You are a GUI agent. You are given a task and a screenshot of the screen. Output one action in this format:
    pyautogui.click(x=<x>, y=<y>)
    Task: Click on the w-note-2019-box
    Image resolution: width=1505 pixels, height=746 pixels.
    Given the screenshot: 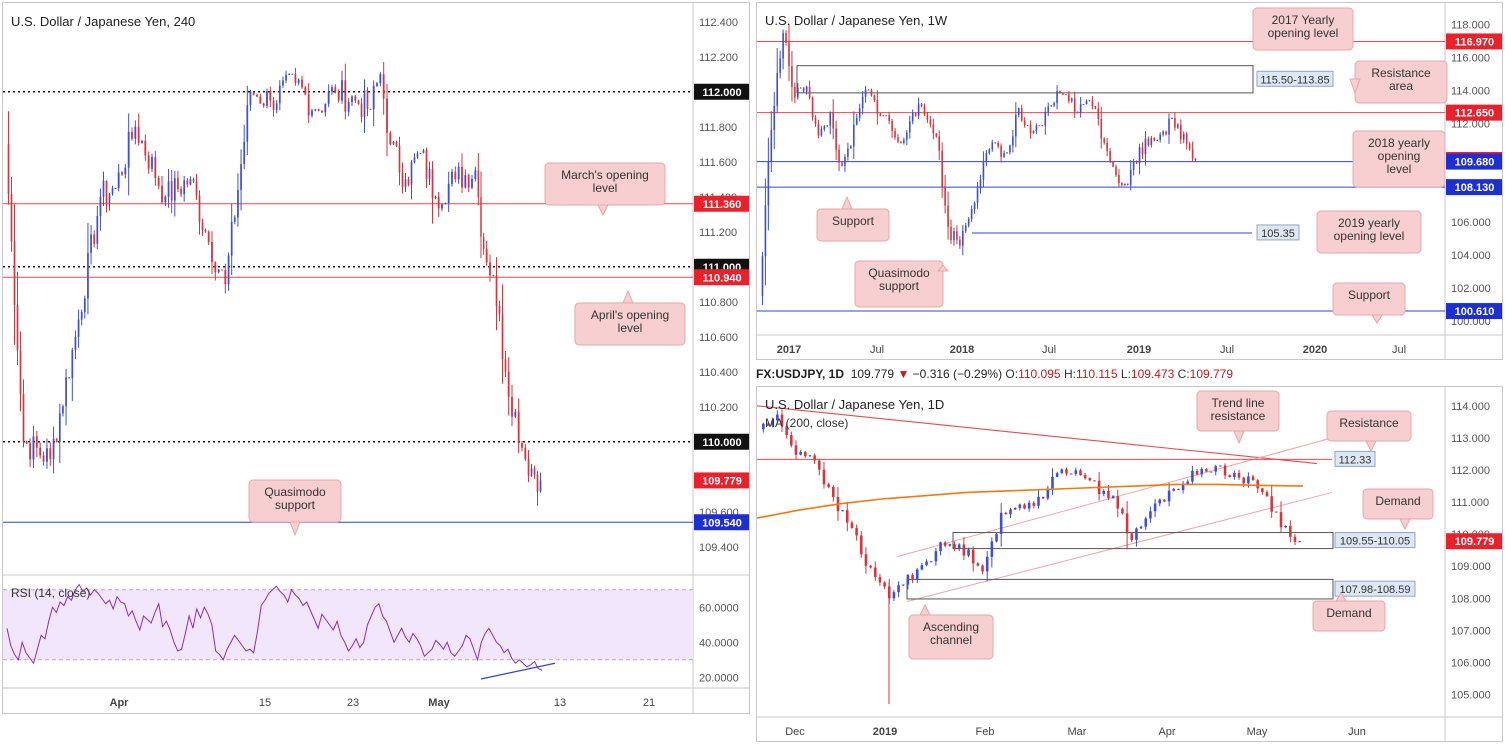 What is the action you would take?
    pyautogui.click(x=1369, y=232)
    